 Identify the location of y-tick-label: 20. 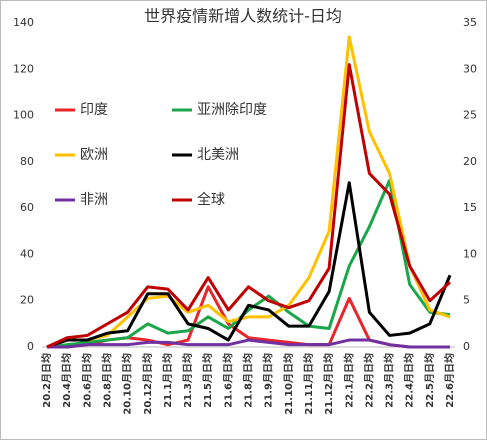
(27, 300).